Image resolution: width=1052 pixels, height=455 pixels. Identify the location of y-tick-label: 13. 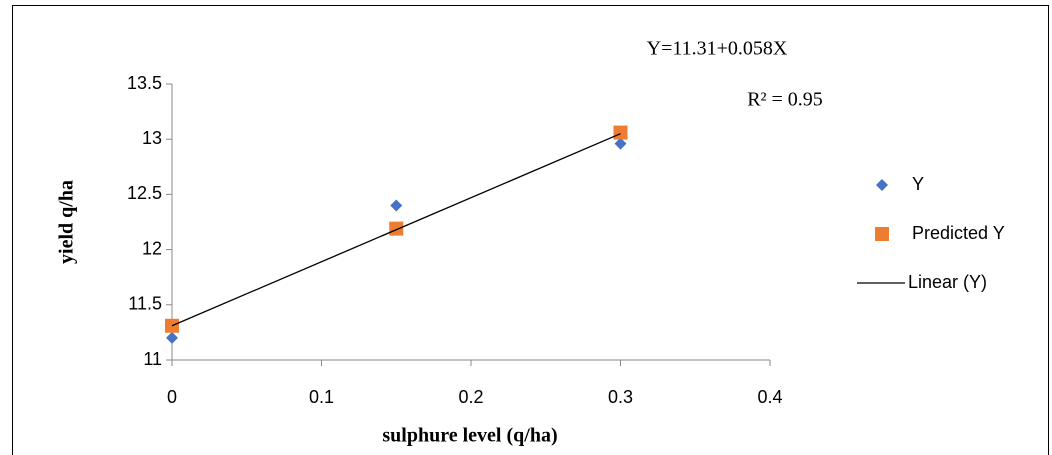
(152, 138).